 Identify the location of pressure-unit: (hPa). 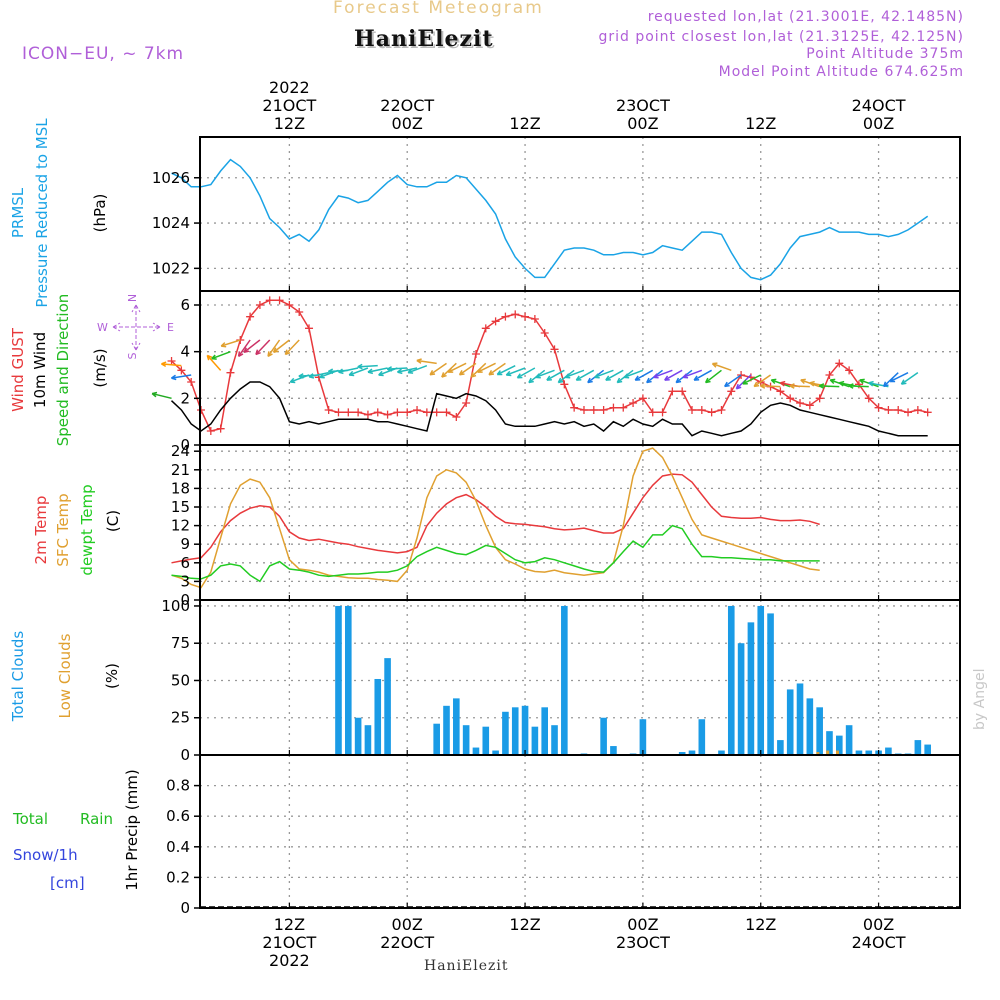
(100, 213).